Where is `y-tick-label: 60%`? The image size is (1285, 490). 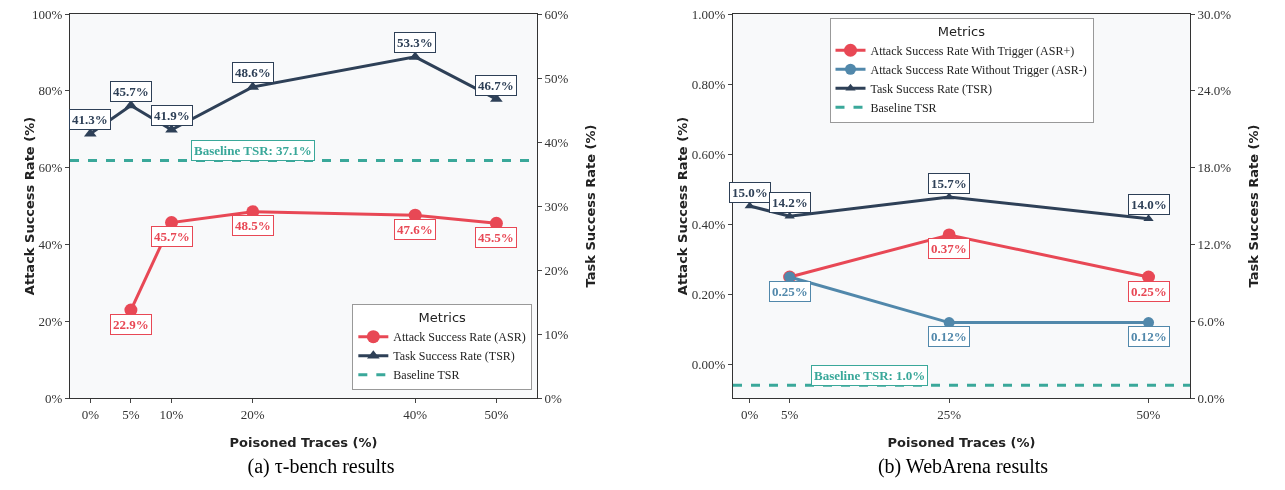 y-tick-label: 60% is located at coordinates (50, 168).